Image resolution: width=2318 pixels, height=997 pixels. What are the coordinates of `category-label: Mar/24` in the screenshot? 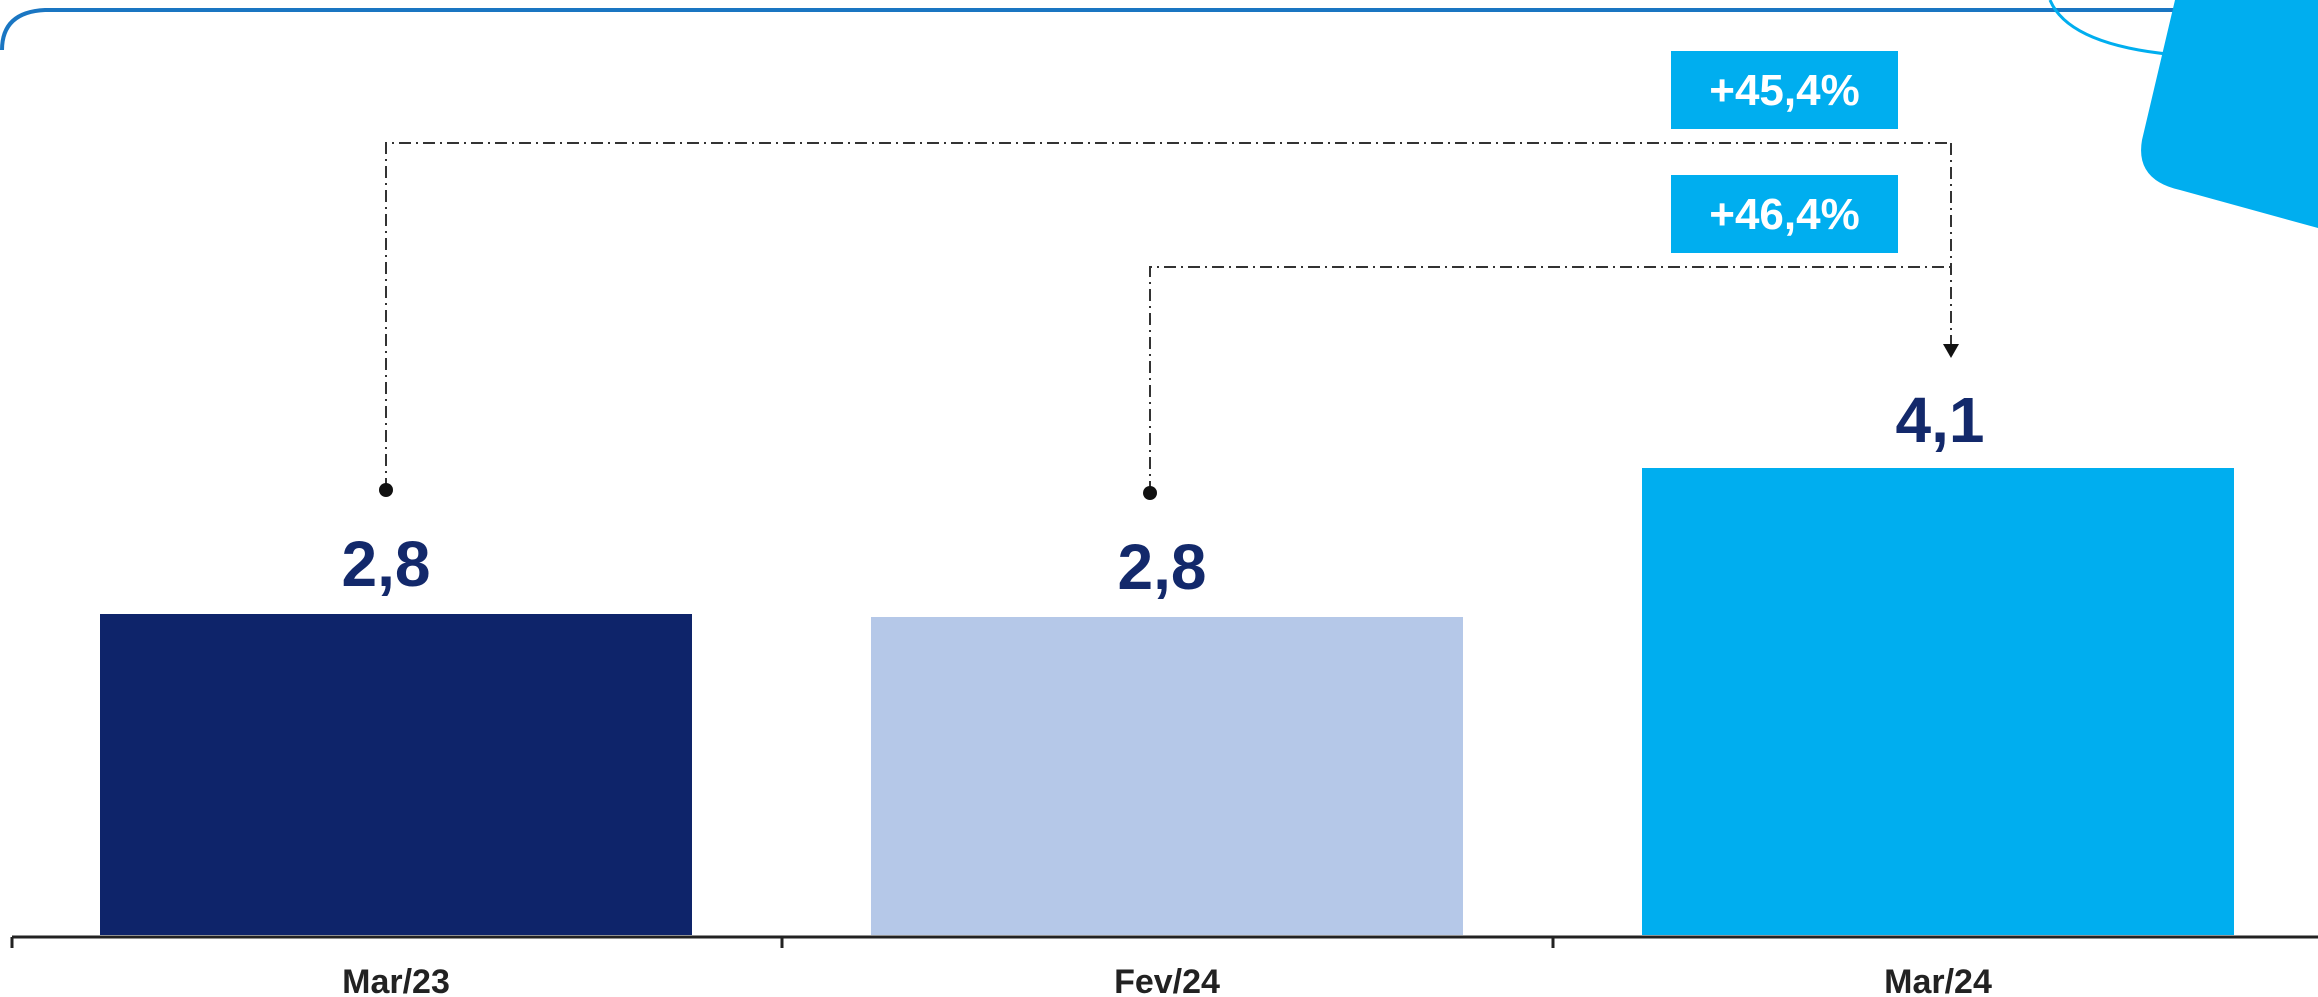 It's located at (1938, 980).